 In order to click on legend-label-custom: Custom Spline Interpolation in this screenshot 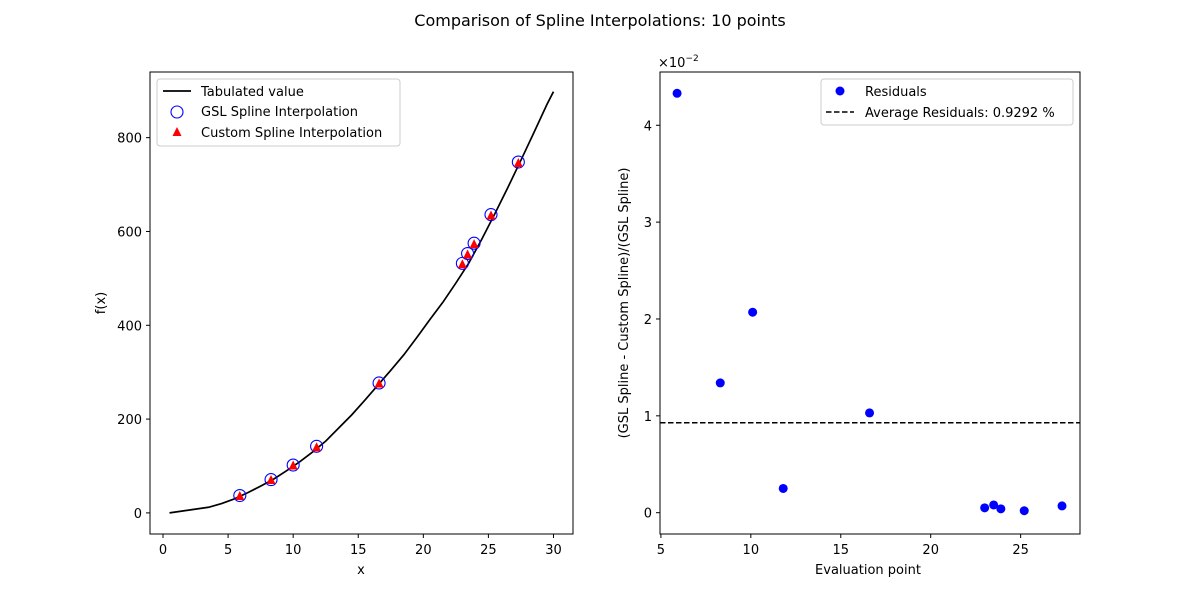, I will do `click(291, 133)`.